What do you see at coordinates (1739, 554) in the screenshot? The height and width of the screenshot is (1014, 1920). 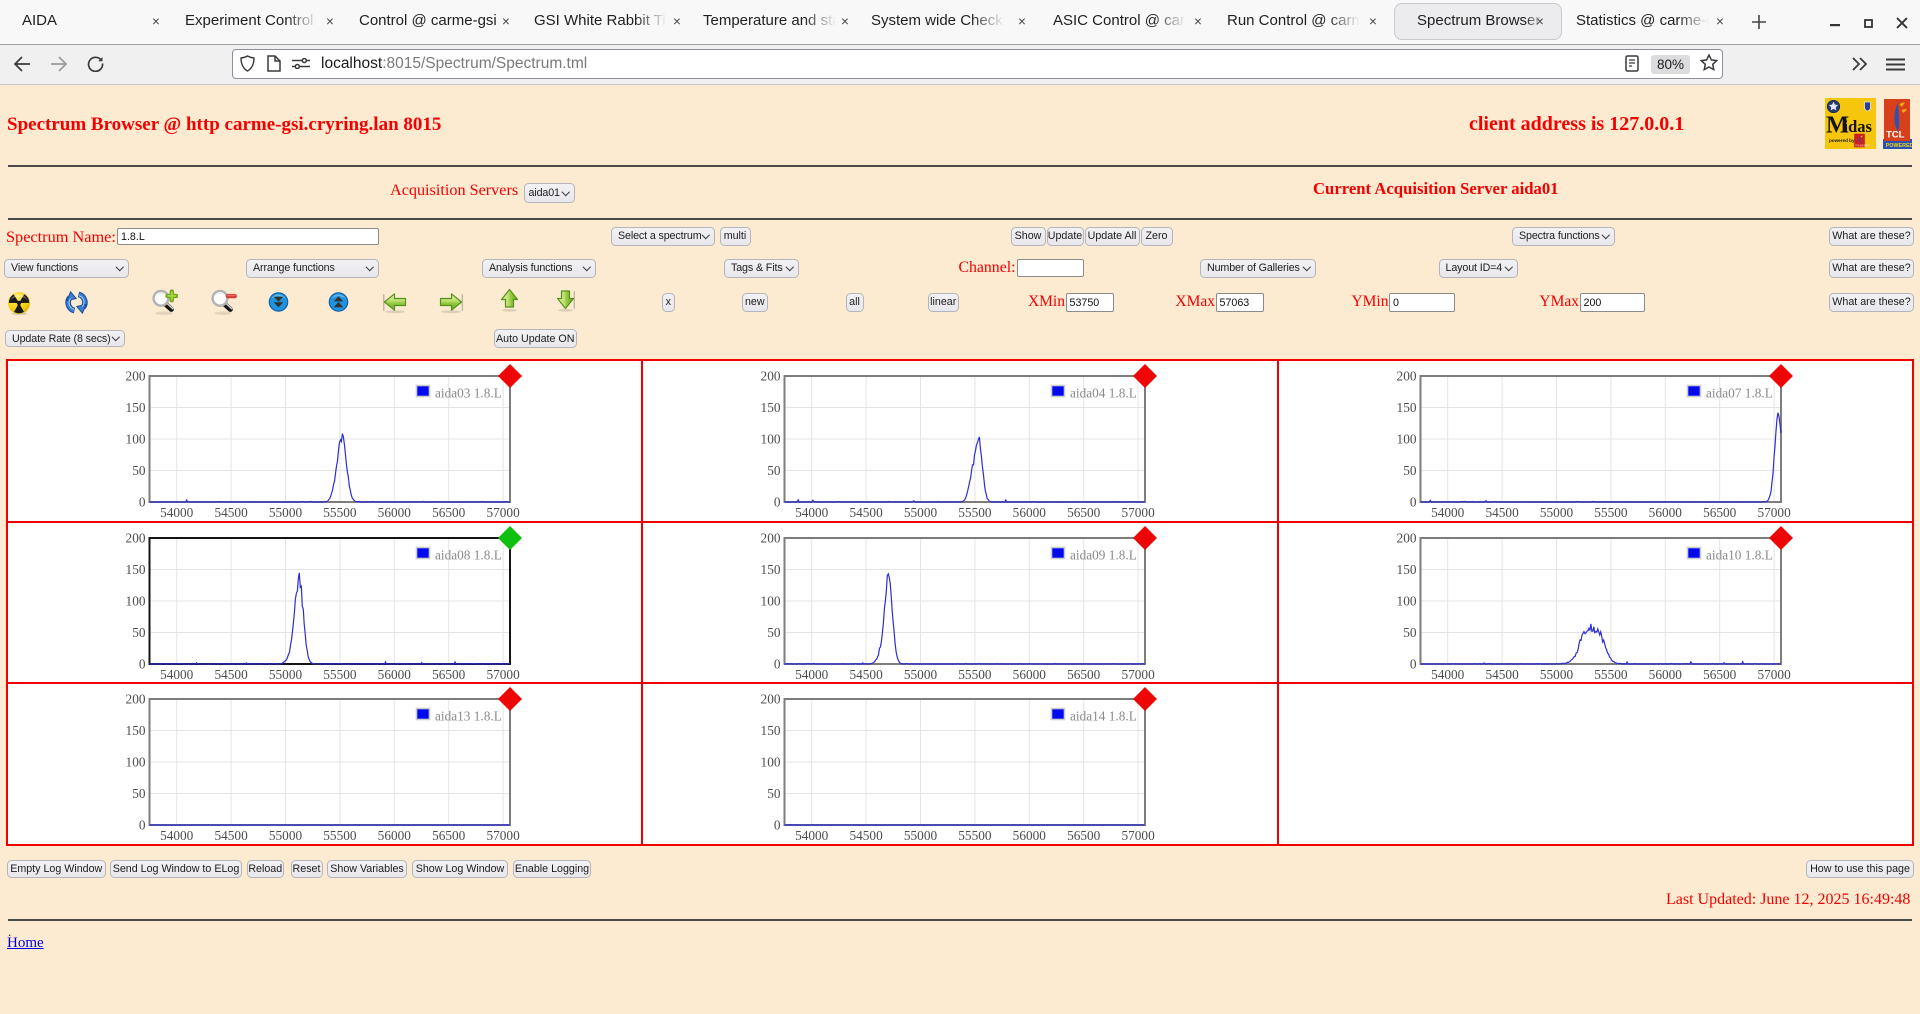 I see `svg-text: aida10 1.8.L` at bounding box center [1739, 554].